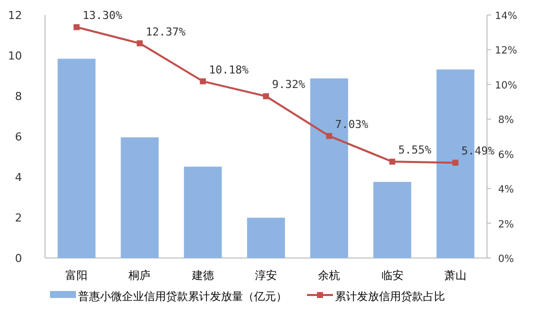 The width and height of the screenshot is (537, 325). What do you see at coordinates (390, 296) in the screenshot?
I see `legend-label: 累计发放信用贷款占比` at bounding box center [390, 296].